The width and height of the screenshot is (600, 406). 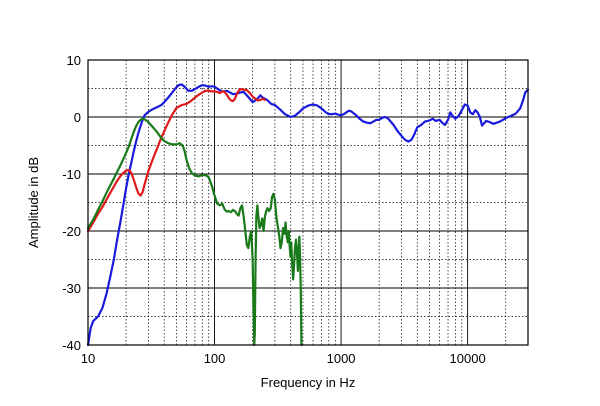 What do you see at coordinates (71, 345) in the screenshot?
I see `y-tick-label: -40` at bounding box center [71, 345].